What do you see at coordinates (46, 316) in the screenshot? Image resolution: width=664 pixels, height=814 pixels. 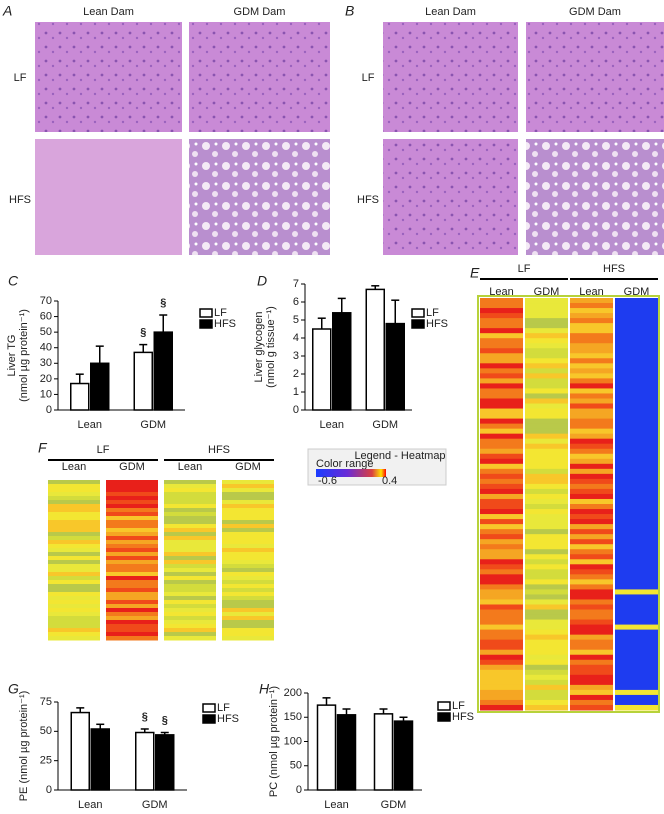 I see `y-tick-label: 60` at bounding box center [46, 316].